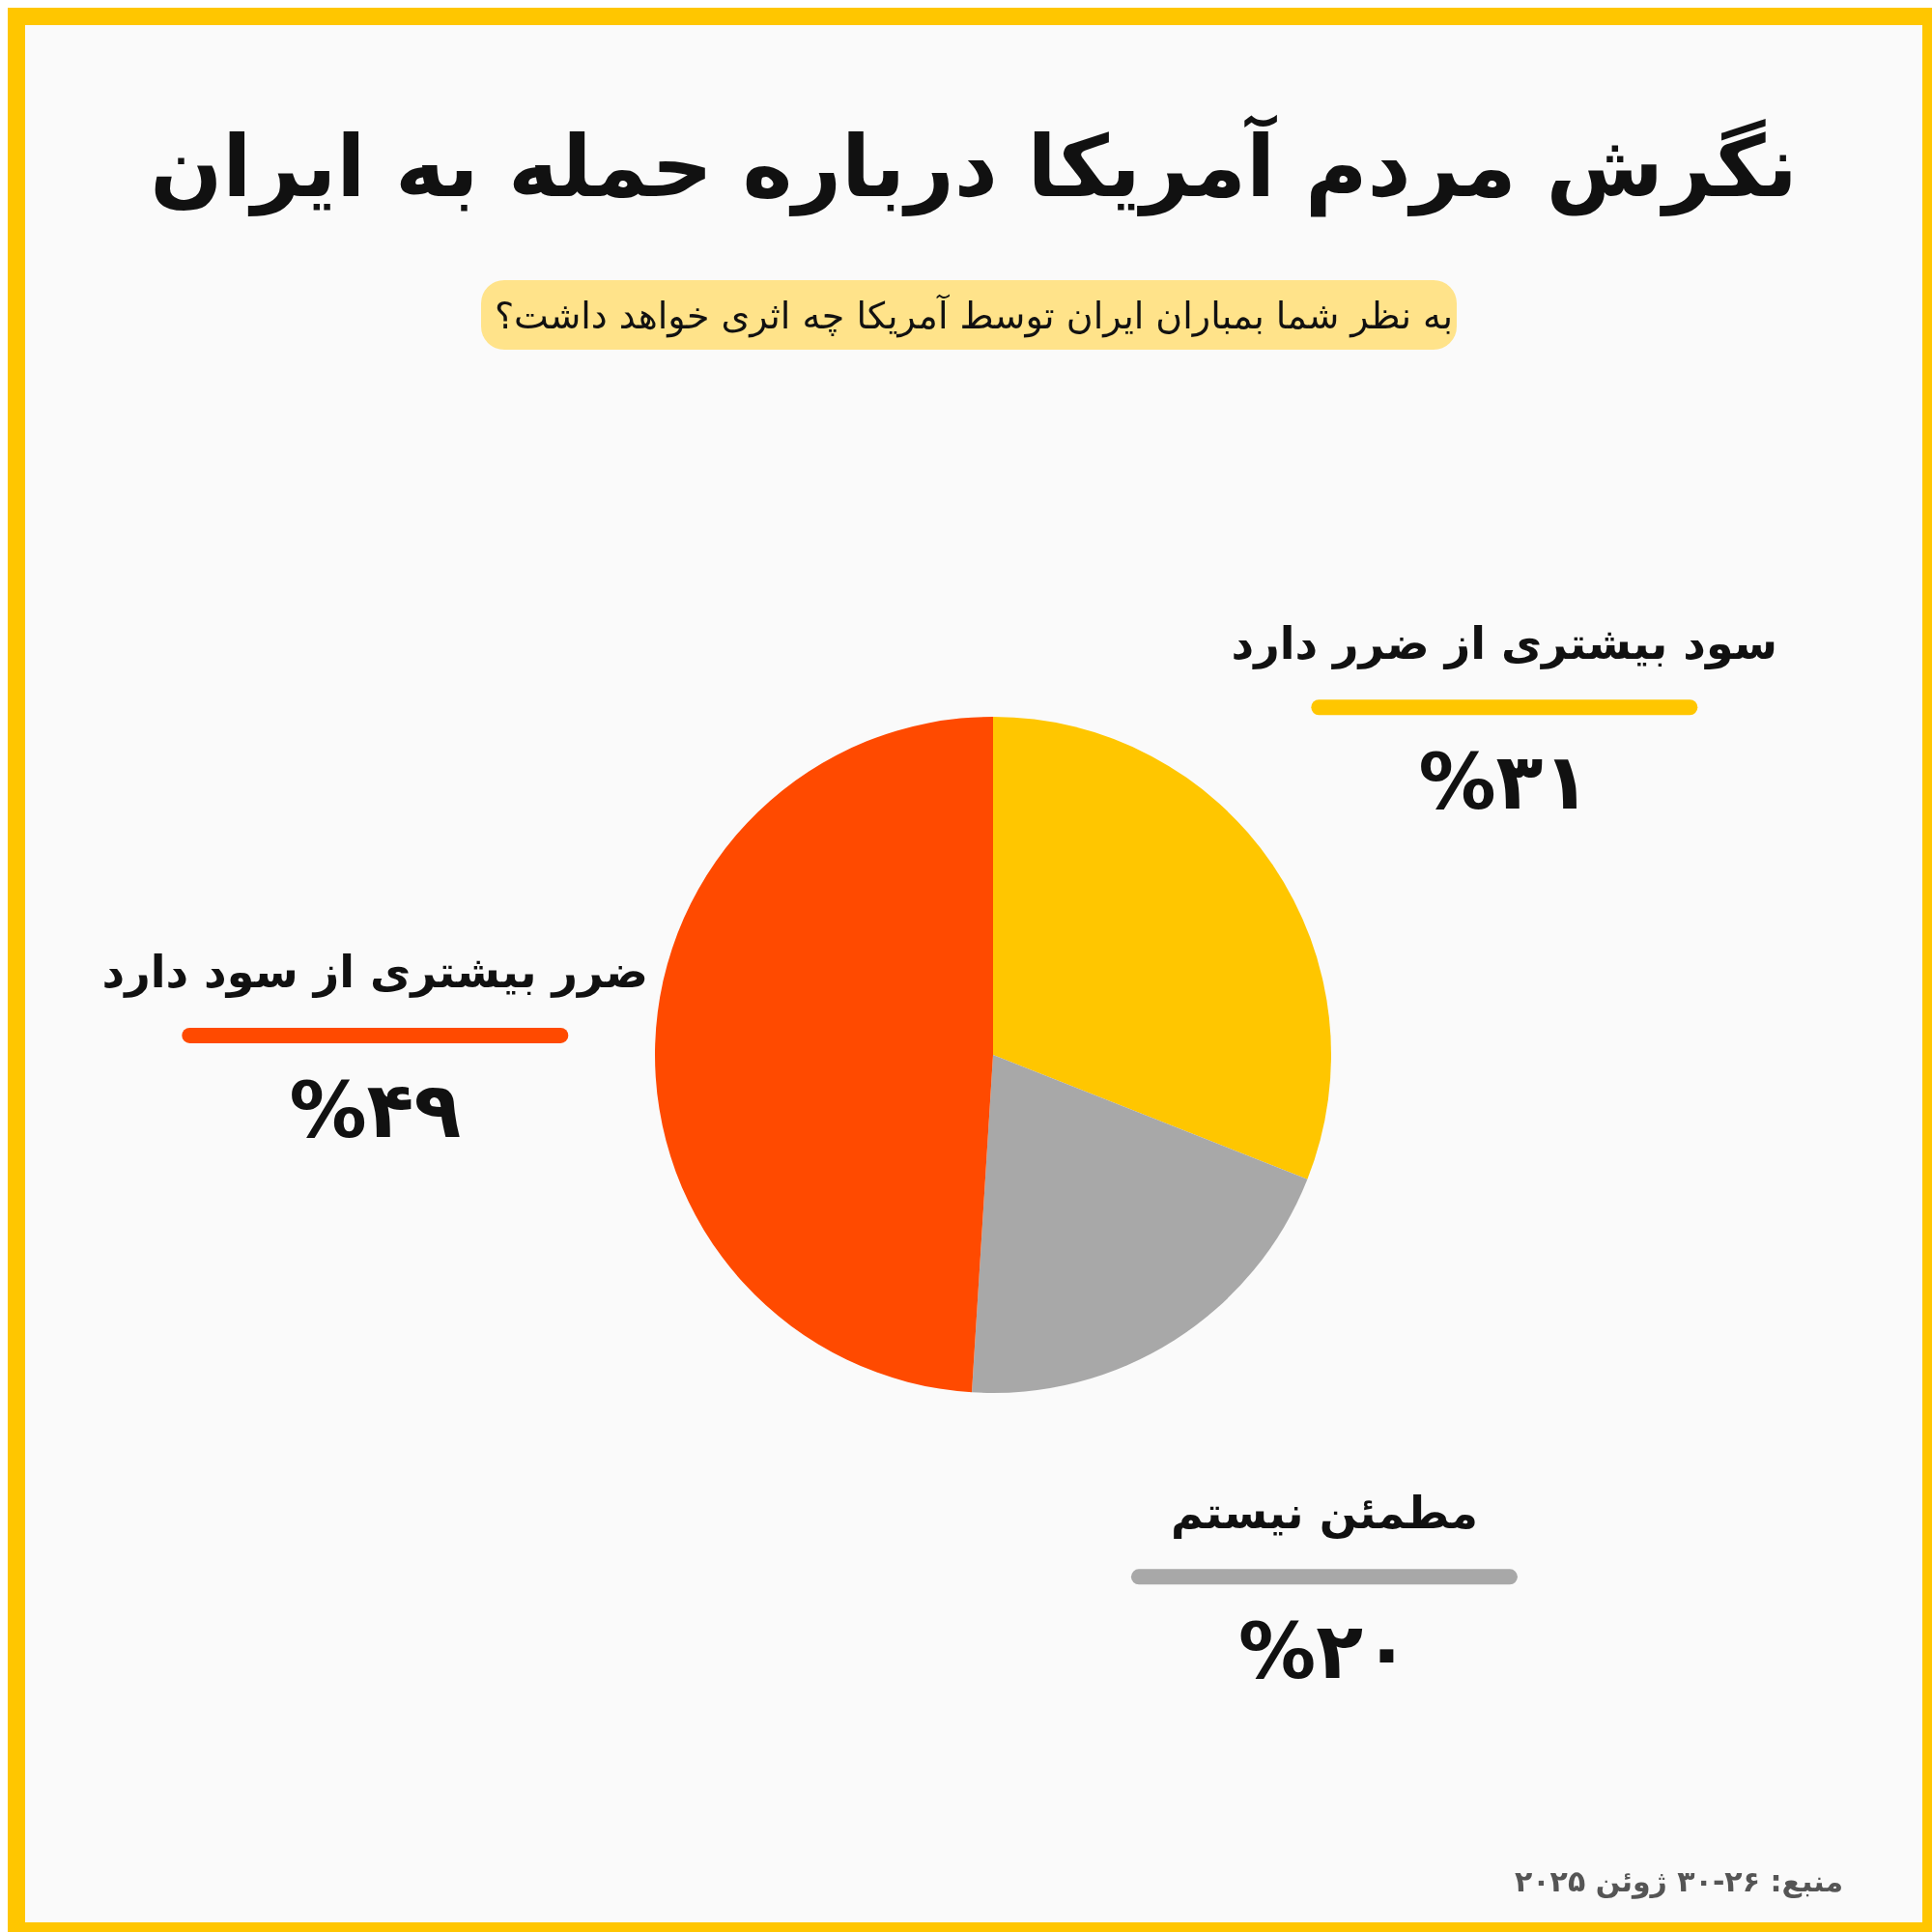 This screenshot has width=1932, height=1932. I want to click on slice-label: ضرر بیشتری از سود دارد, so click(375, 971).